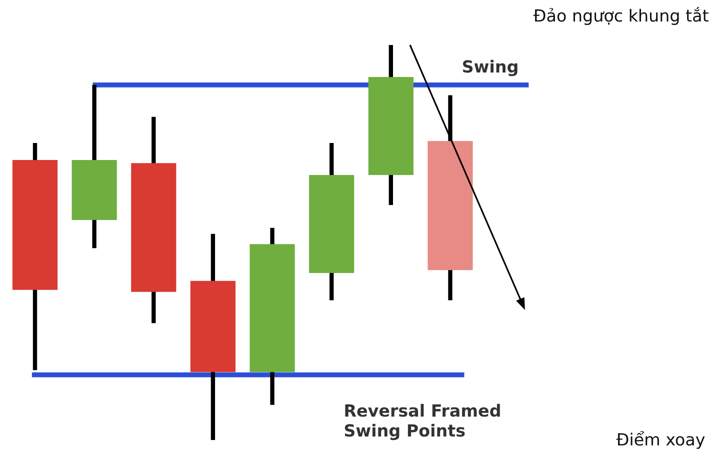 This screenshot has height=459, width=716. What do you see at coordinates (490, 68) in the screenshot?
I see `ref-line-label: Swing` at bounding box center [490, 68].